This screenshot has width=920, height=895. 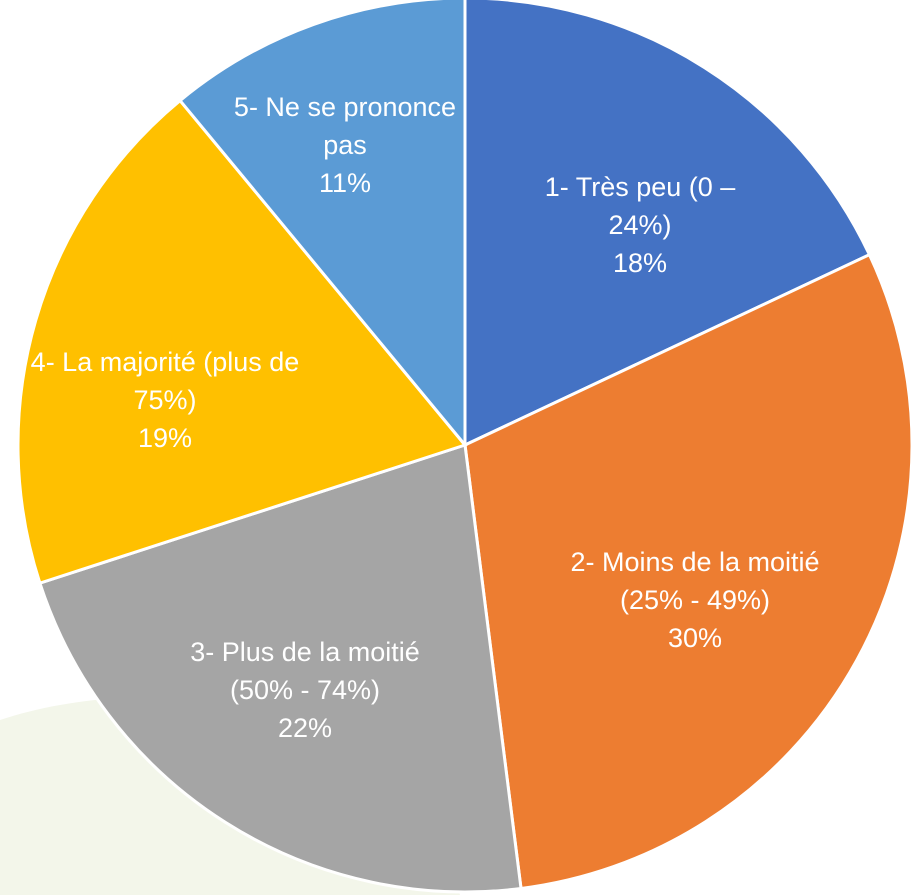 I want to click on slice-label: 3- Plus de la moitié (50% - 74%) 22%, so click(x=305, y=690).